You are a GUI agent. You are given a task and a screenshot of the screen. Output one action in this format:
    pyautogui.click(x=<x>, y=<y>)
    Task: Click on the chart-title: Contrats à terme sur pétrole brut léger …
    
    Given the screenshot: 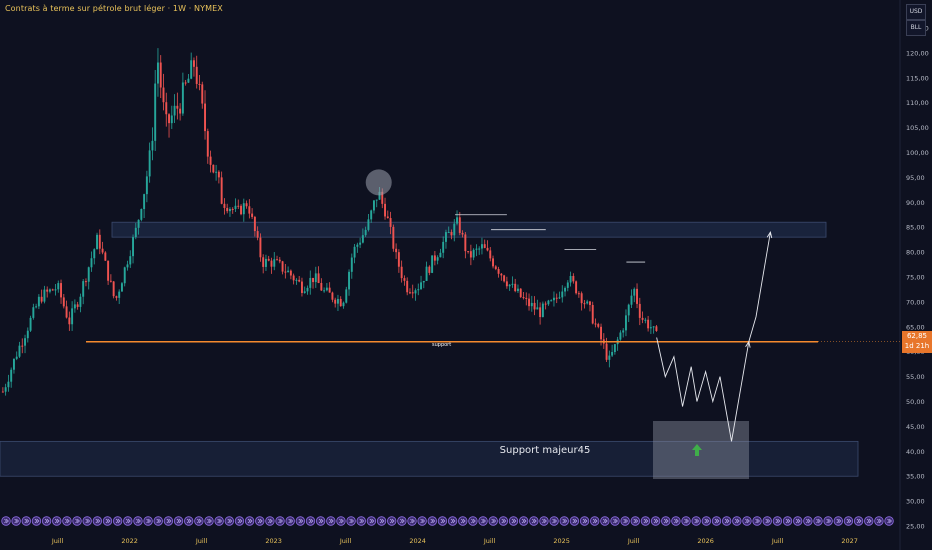 What is the action you would take?
    pyautogui.click(x=114, y=8)
    